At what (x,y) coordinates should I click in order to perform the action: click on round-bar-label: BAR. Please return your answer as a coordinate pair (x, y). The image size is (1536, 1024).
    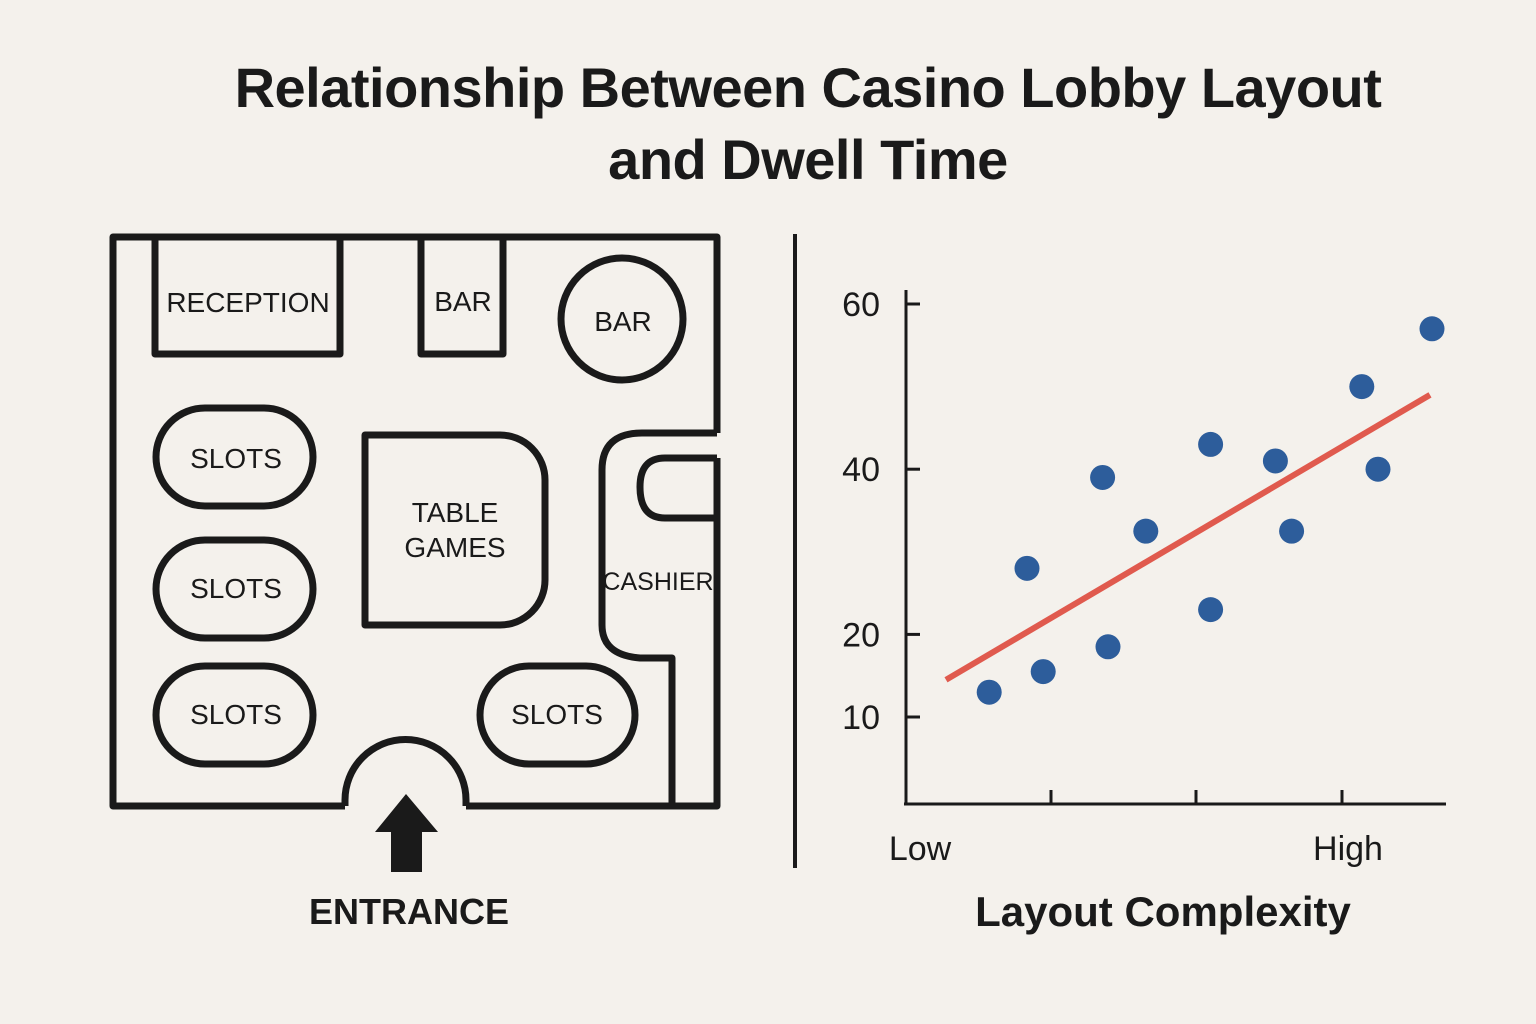
    Looking at the image, I should click on (623, 321).